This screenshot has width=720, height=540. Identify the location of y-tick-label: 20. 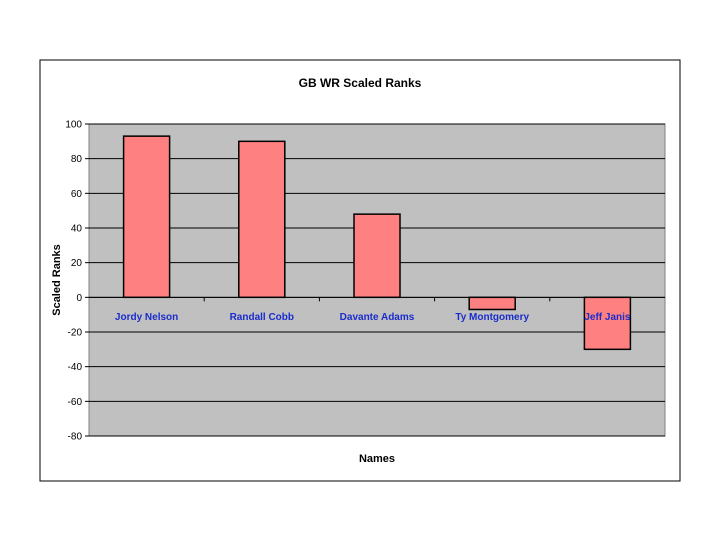
(77, 263).